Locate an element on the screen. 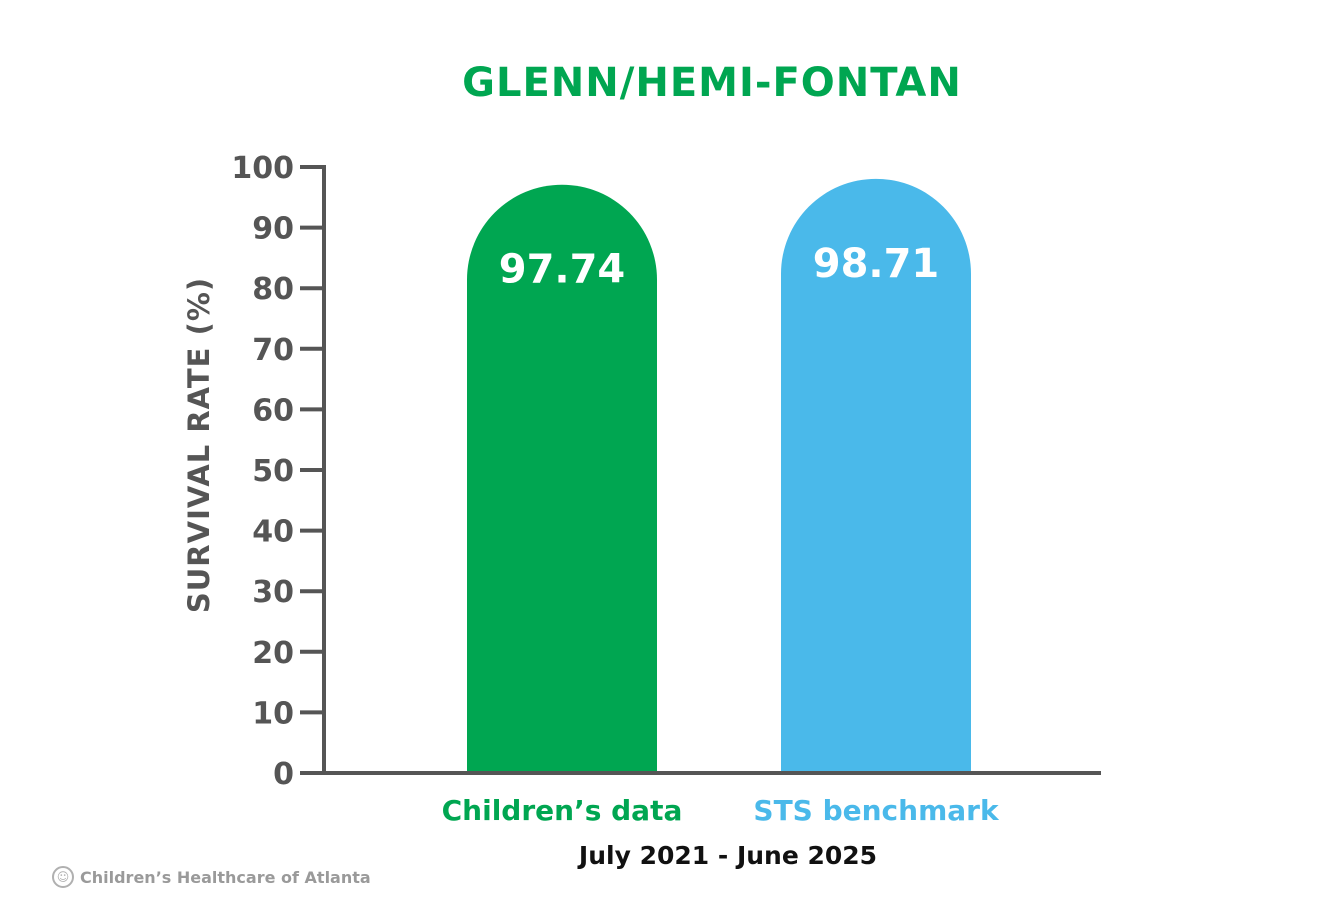 The width and height of the screenshot is (1325, 919). bar-value-label: 98.71 is located at coordinates (876, 264).